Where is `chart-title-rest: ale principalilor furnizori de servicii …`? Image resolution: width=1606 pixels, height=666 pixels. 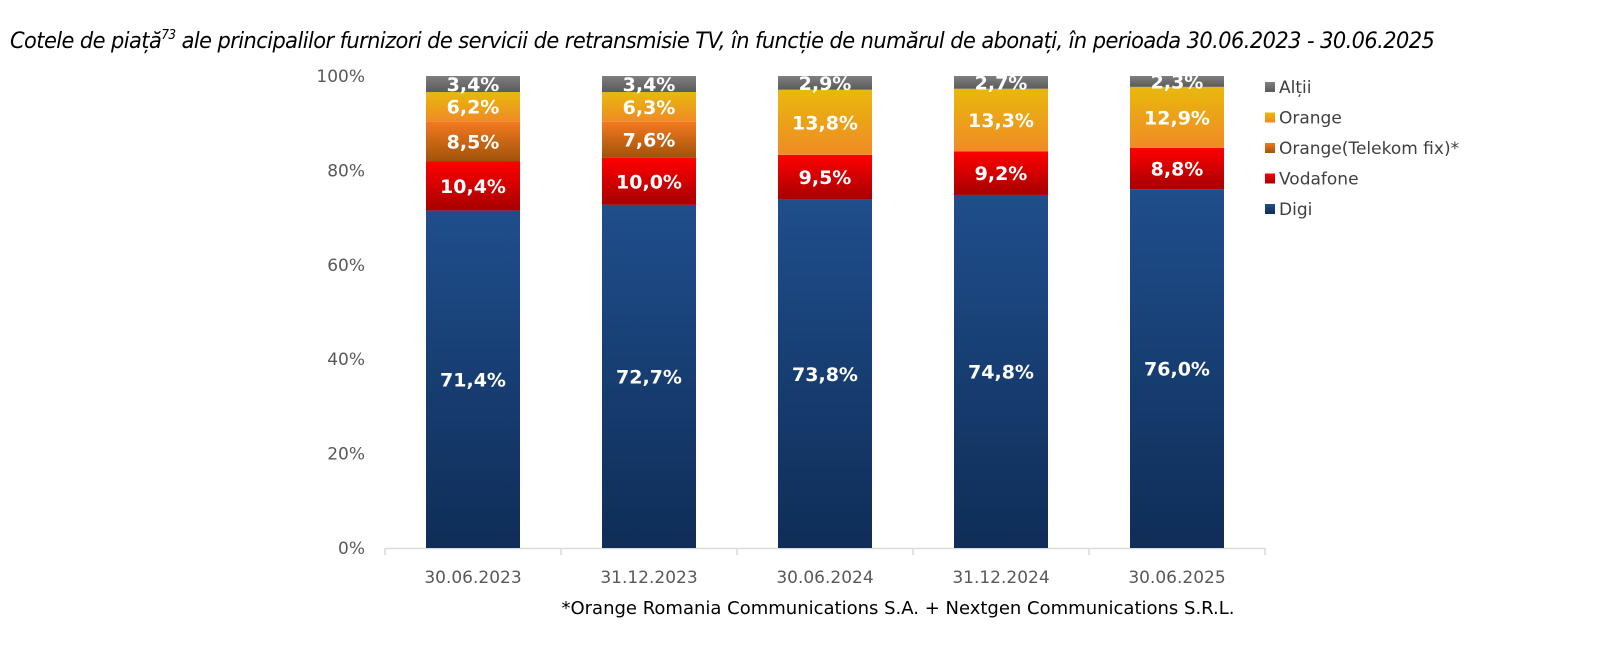 chart-title-rest: ale principalilor furnizori de servicii … is located at coordinates (805, 41).